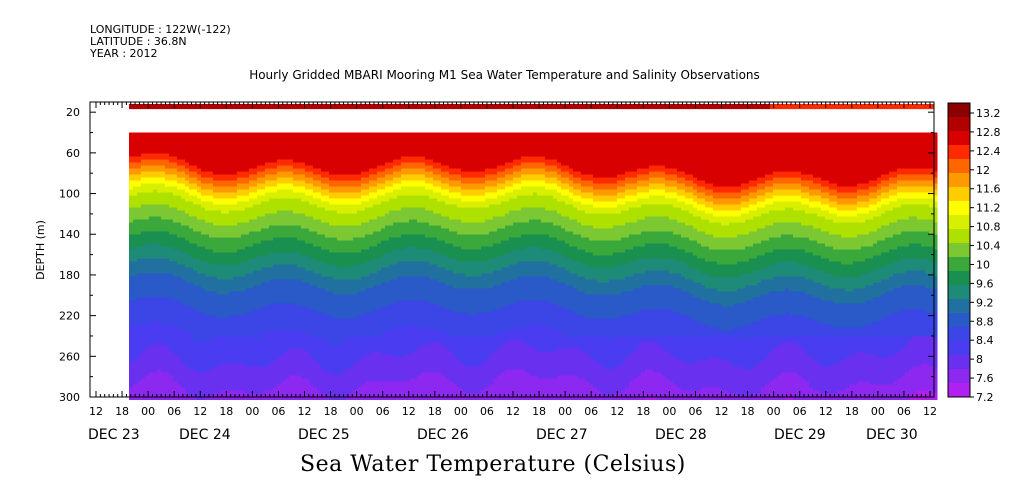 The image size is (1009, 504). What do you see at coordinates (800, 435) in the screenshot?
I see `x-date-label: DEC 29` at bounding box center [800, 435].